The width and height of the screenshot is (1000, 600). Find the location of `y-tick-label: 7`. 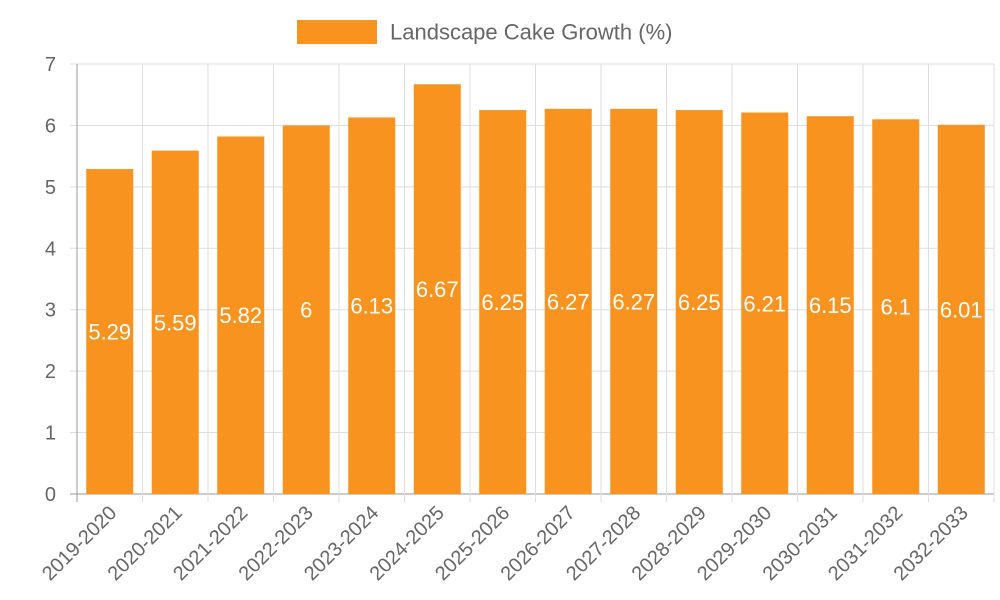

y-tick-label: 7 is located at coordinates (50, 65).